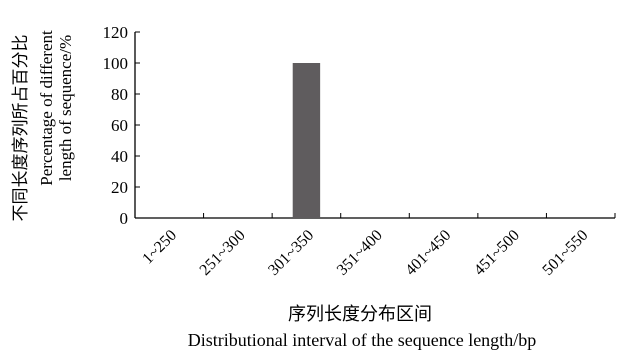 The image size is (617, 351). Describe the element at coordinates (428, 253) in the screenshot. I see `x-tick-label: 401~450` at that location.